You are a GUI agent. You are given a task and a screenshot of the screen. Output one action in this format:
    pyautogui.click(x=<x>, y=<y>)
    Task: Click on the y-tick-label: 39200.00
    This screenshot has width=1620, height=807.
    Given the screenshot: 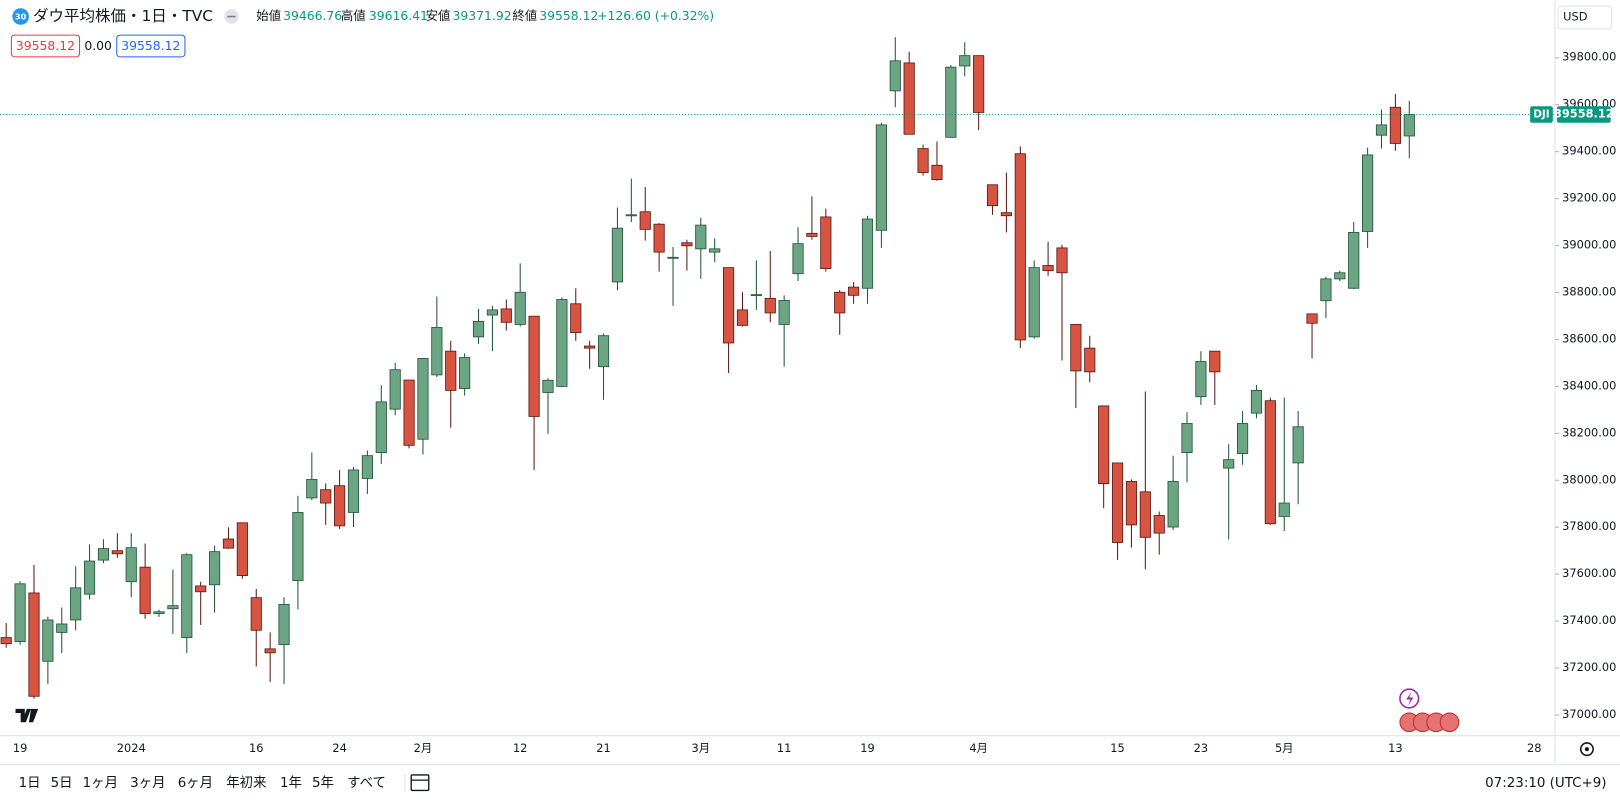 What is the action you would take?
    pyautogui.click(x=1589, y=198)
    